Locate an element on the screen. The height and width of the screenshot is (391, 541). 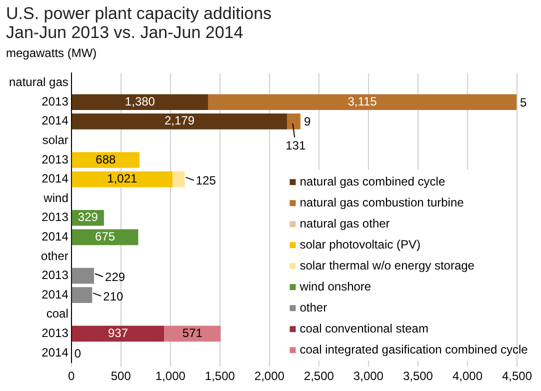
x-tick-label: 0 is located at coordinates (72, 376).